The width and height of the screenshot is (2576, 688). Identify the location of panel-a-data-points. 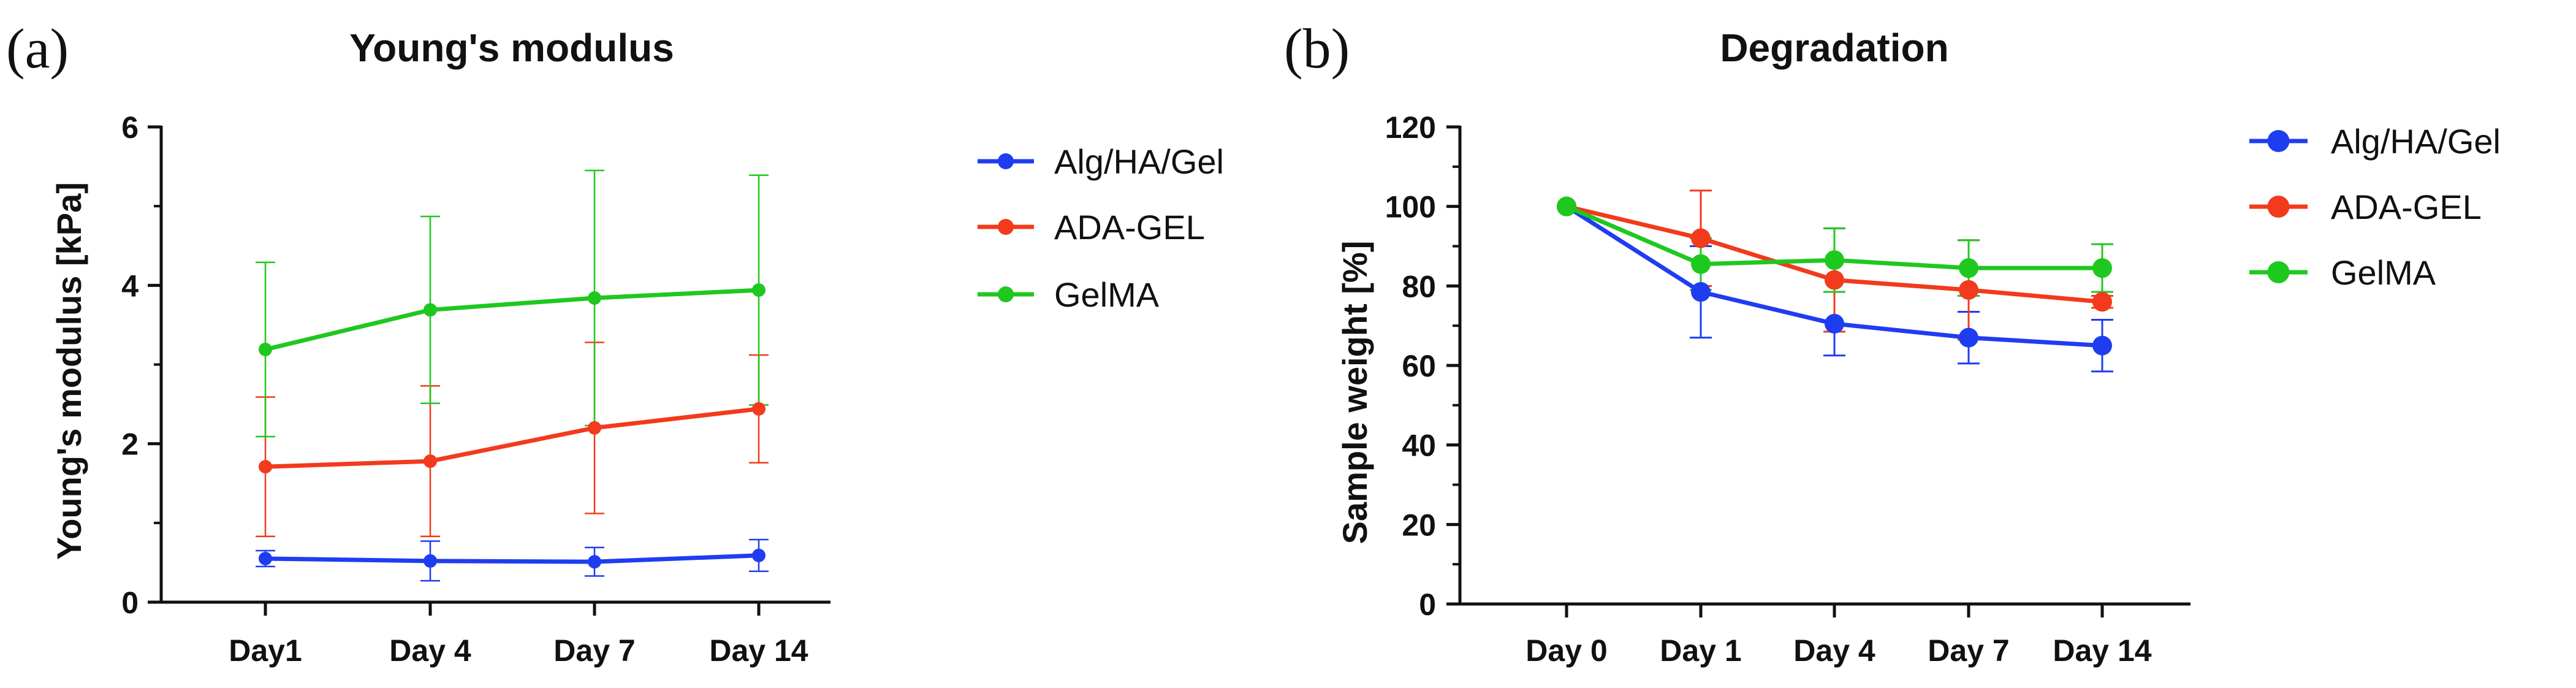
(512, 426).